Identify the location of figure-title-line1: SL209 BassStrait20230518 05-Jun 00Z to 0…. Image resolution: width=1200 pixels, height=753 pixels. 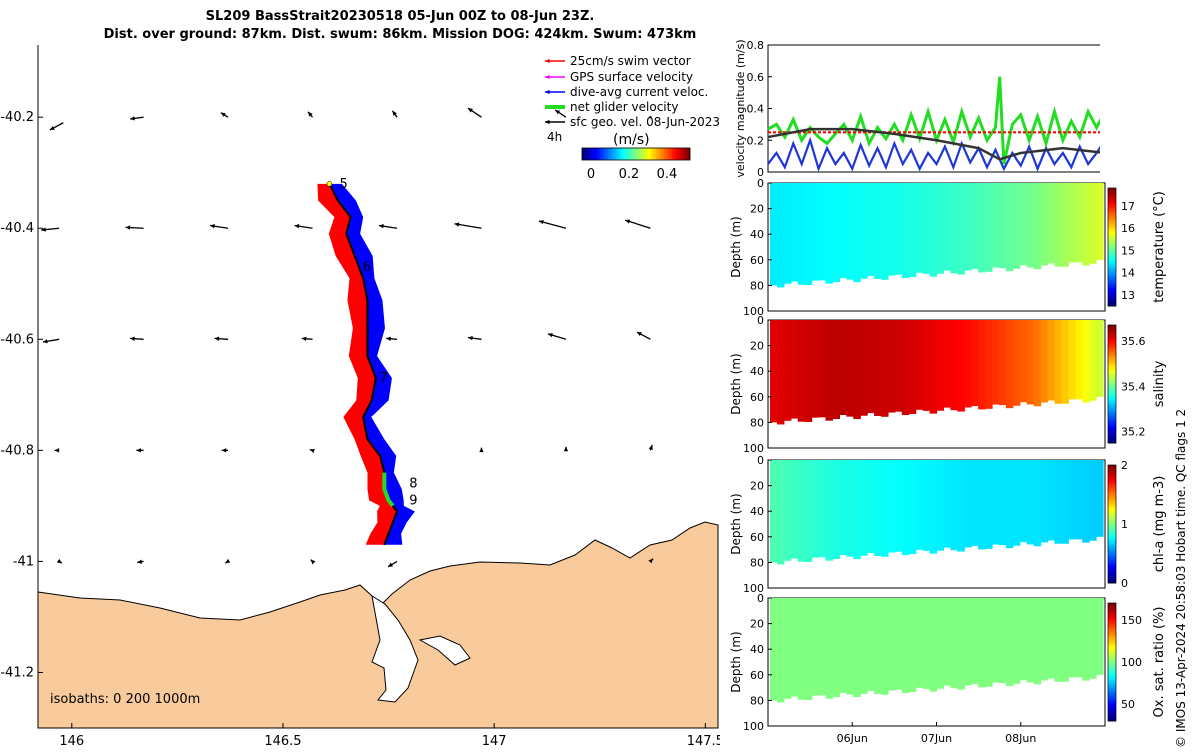
(400, 16).